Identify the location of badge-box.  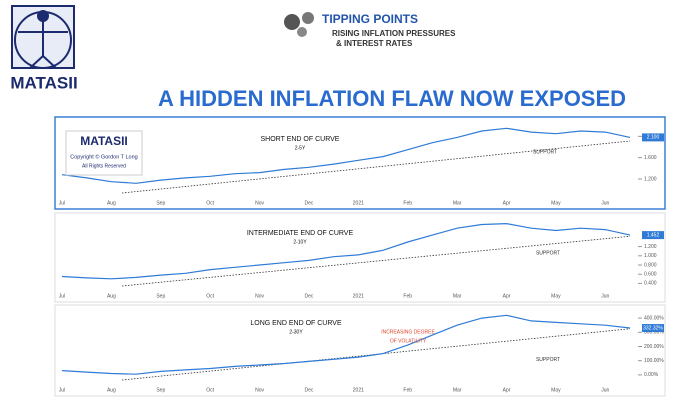
(104, 153).